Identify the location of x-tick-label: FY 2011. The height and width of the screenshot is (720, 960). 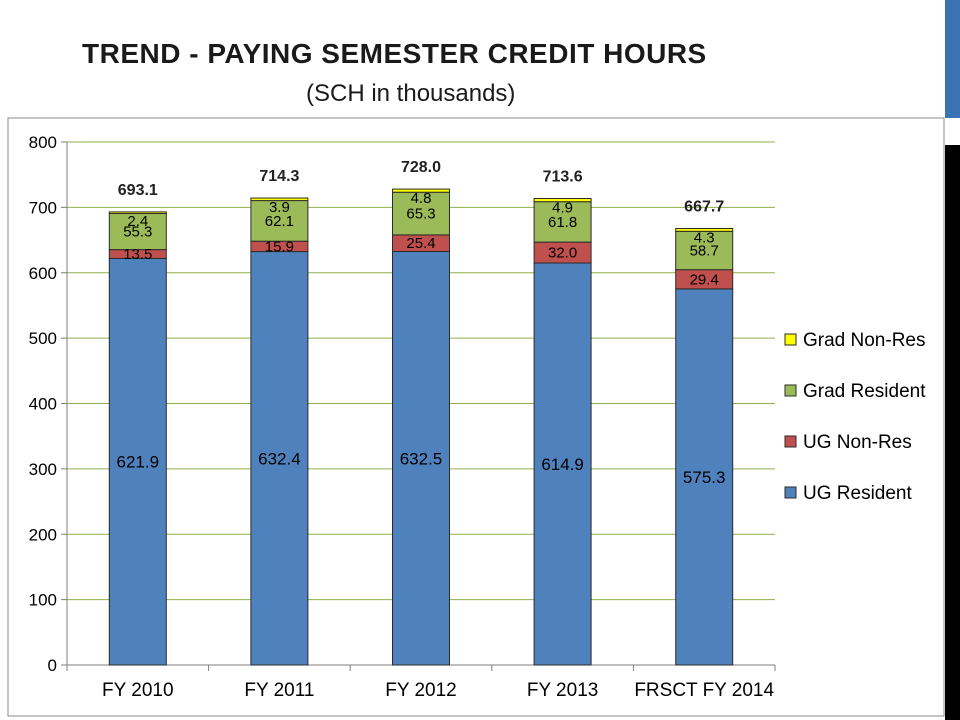
(279, 690).